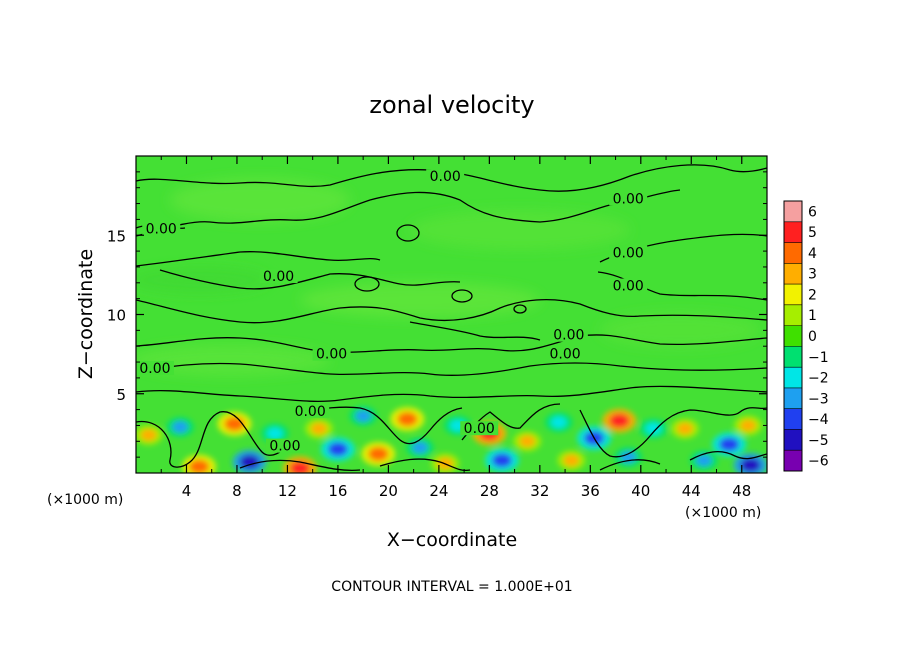 The height and width of the screenshot is (654, 904). I want to click on x-tick-label: 16, so click(337, 491).